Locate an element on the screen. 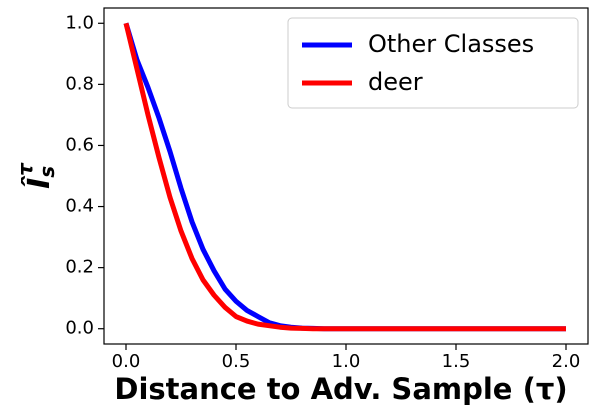  y-tick-label: 0.8 is located at coordinates (79, 83).